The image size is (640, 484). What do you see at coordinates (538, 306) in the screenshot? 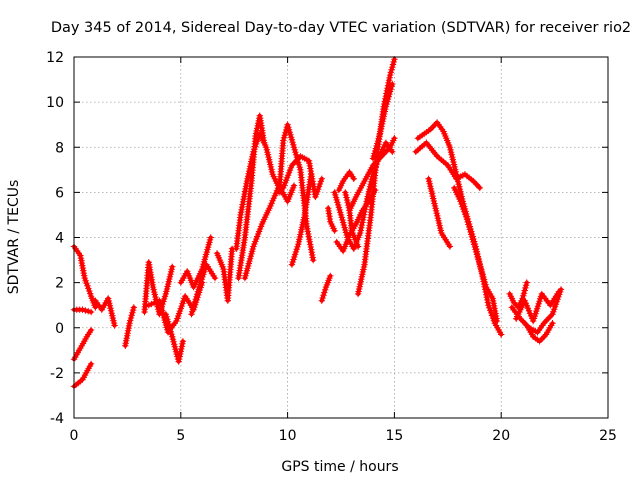
I see `series-t34` at bounding box center [538, 306].